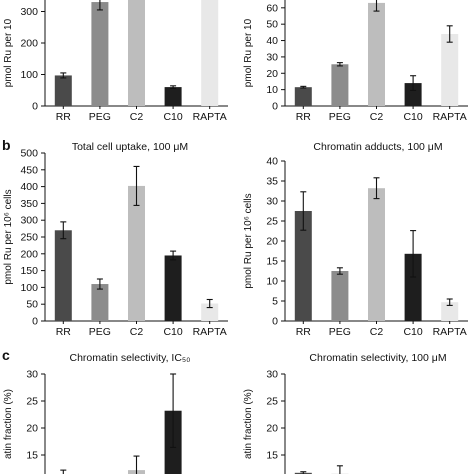  I want to click on y-tick-label: 350, so click(29, 204).